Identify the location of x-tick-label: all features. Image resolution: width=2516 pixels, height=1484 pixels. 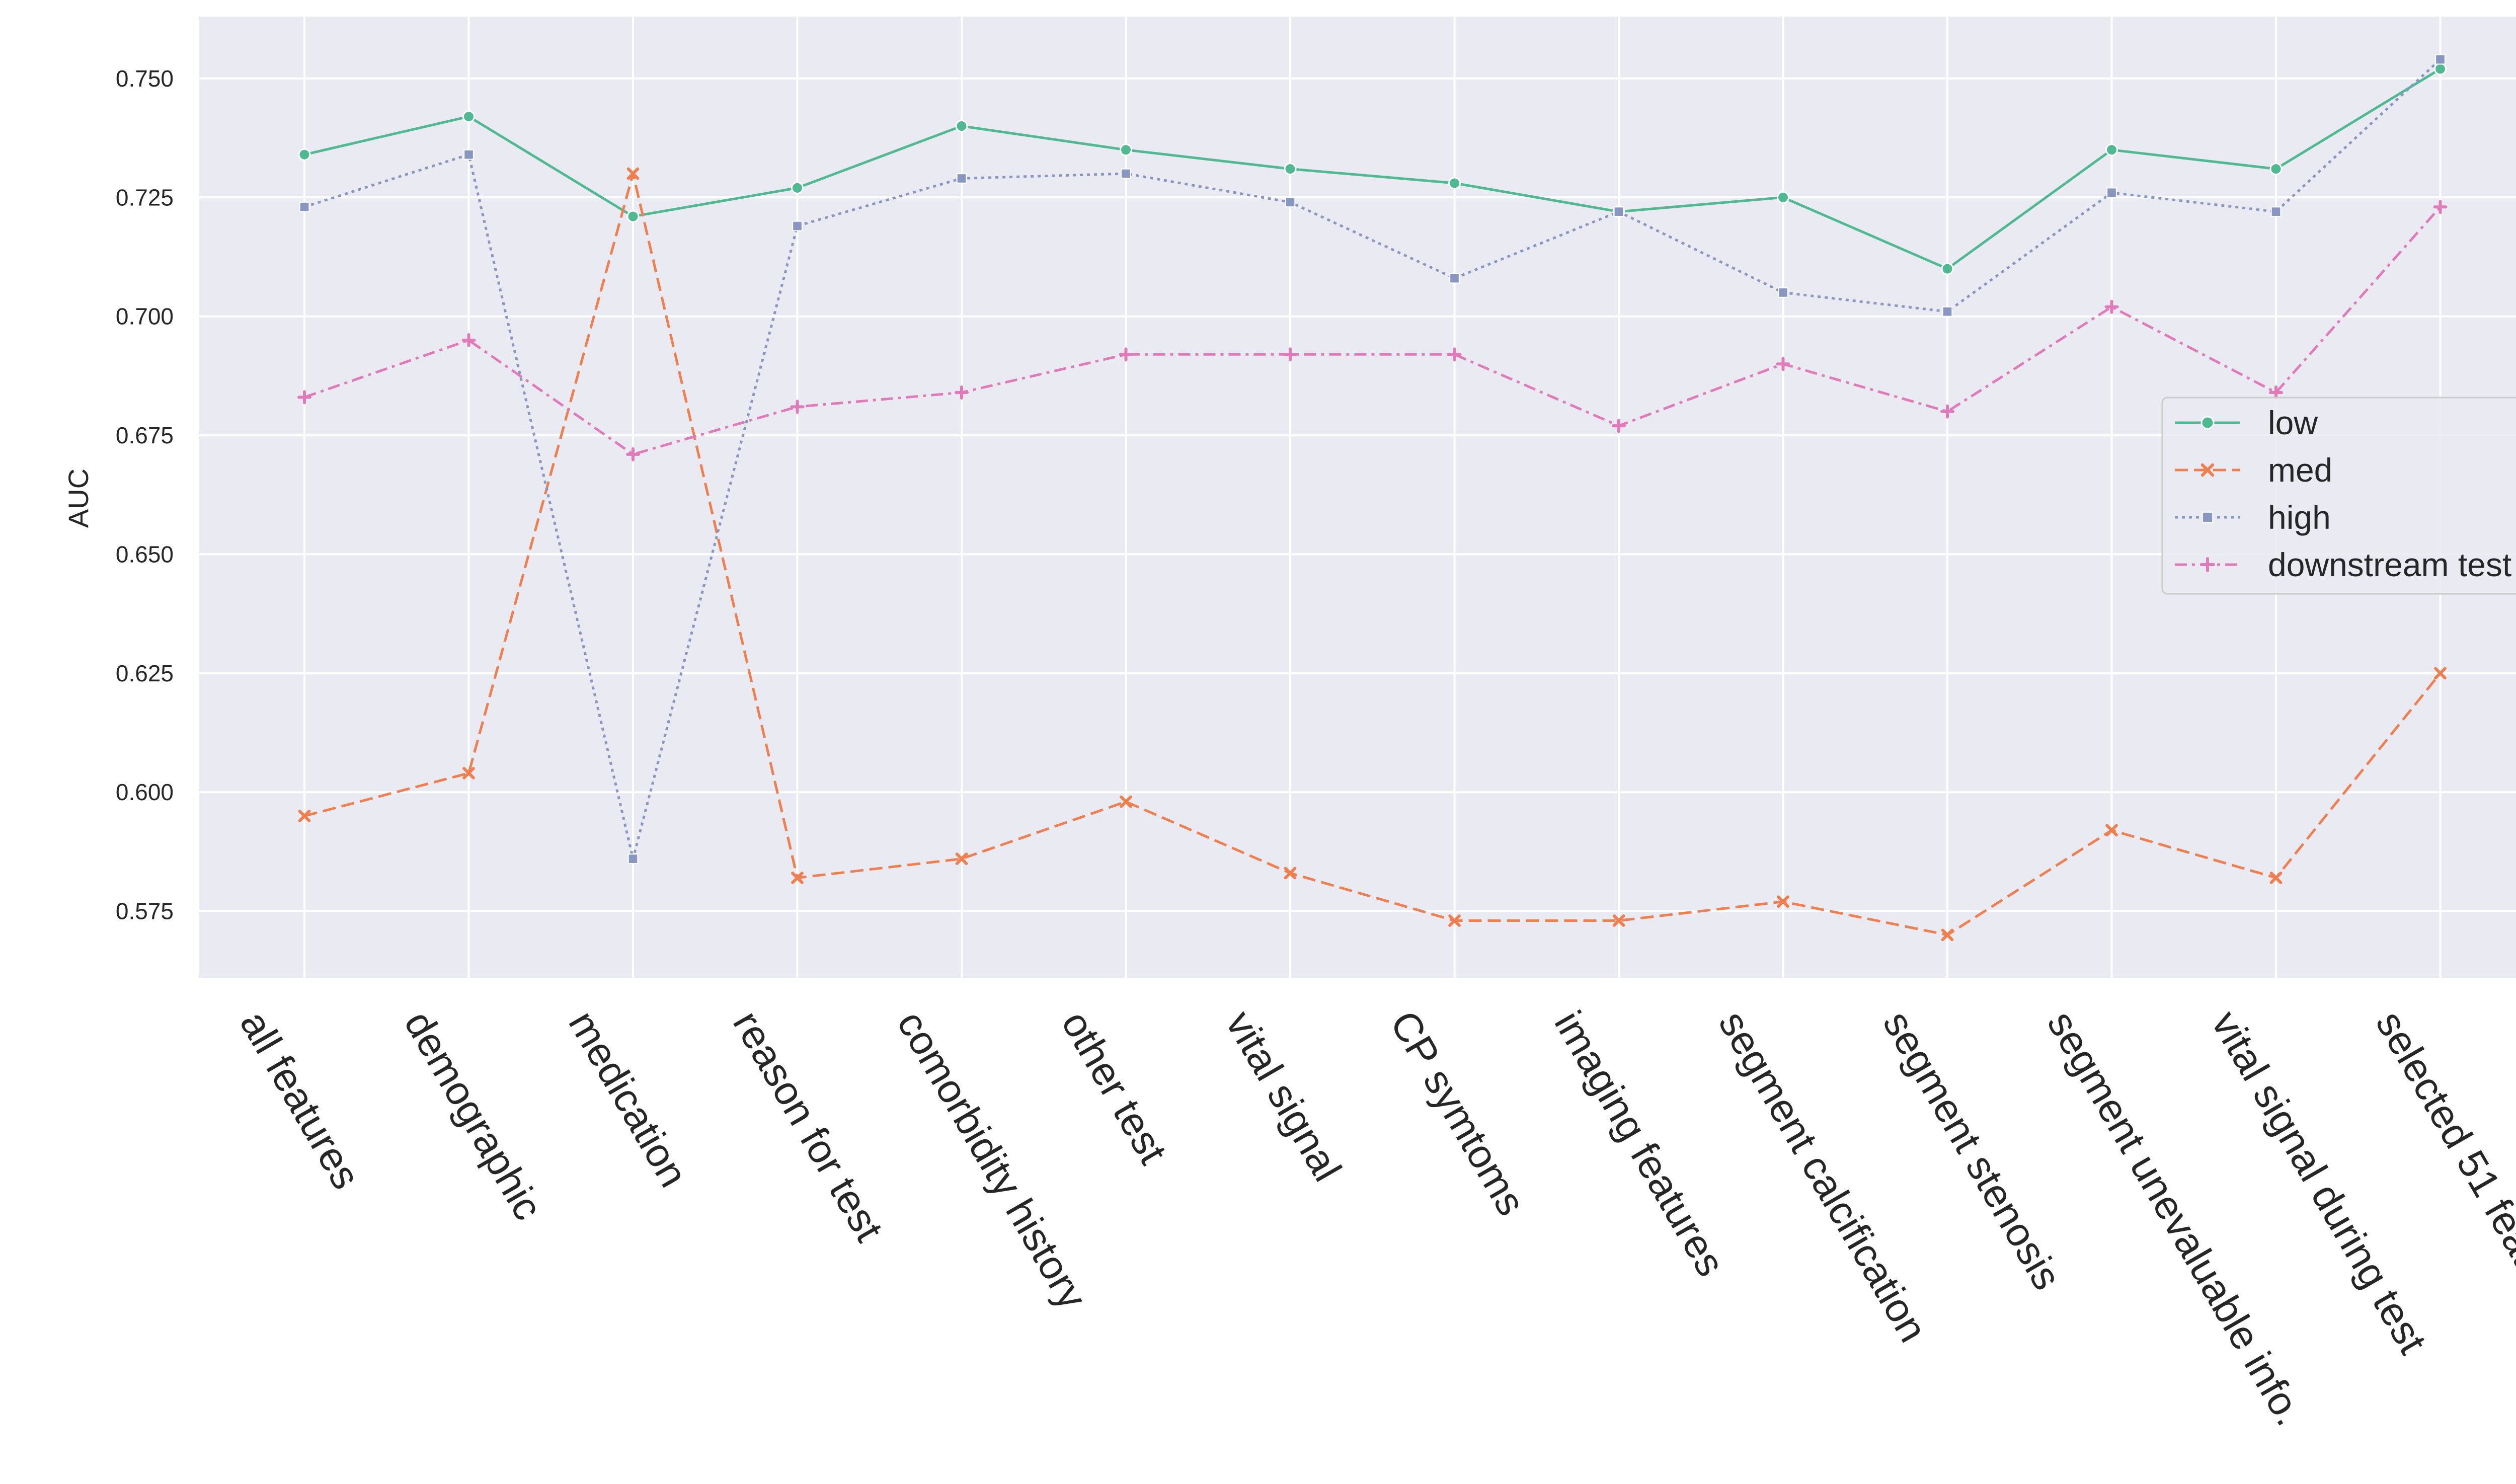
(300, 1099).